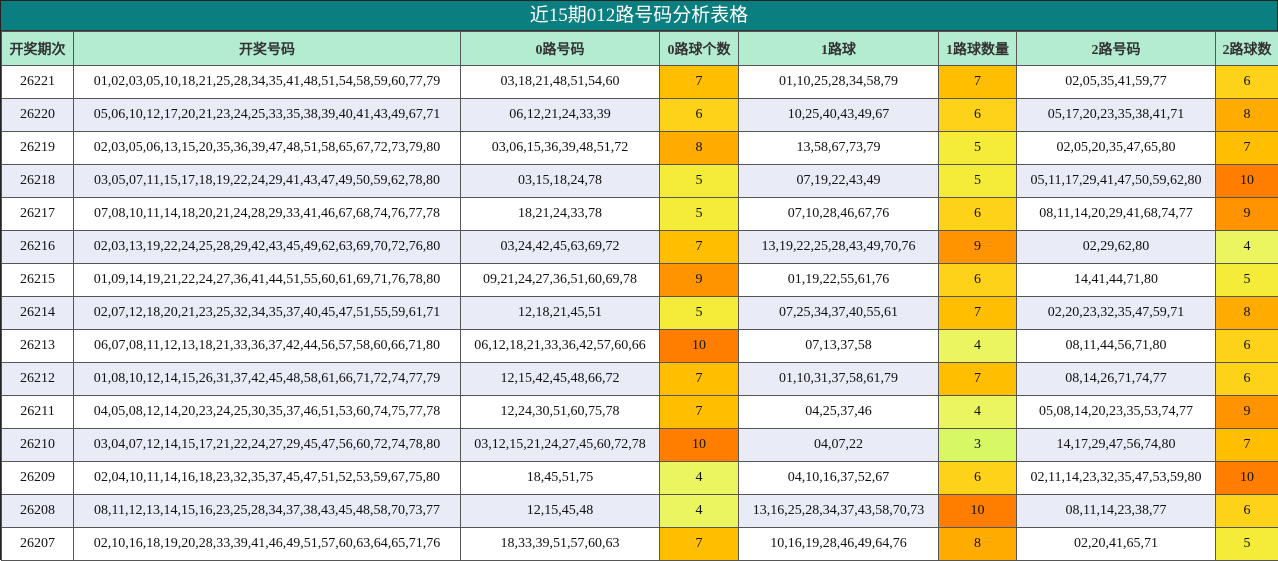 This screenshot has height=561, width=1278. Describe the element at coordinates (1116, 82) in the screenshot. I see `cell-route2: 02,05,35,41,59,77` at that location.